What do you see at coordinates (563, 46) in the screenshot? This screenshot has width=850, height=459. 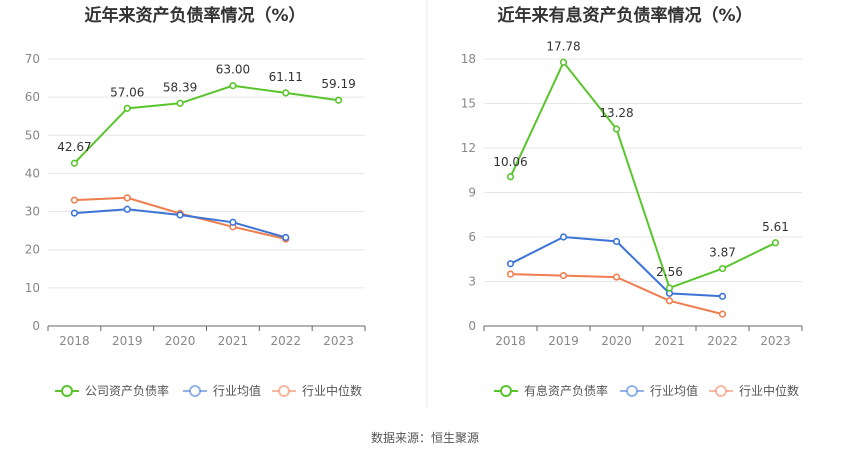 I see `data-label: 17.78` at bounding box center [563, 46].